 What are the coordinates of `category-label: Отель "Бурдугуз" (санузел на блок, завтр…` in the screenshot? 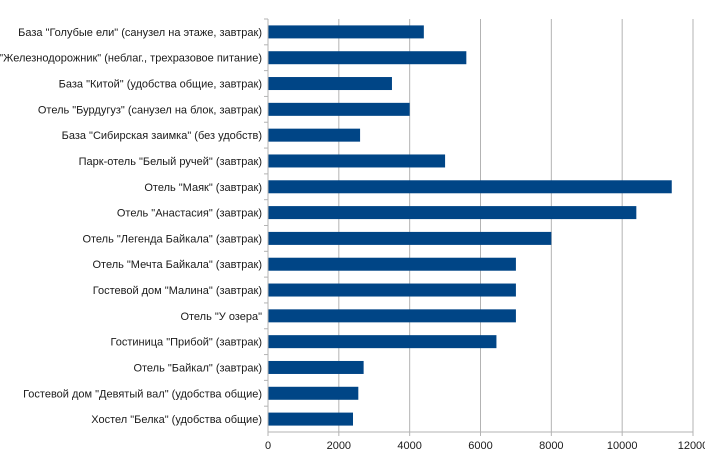 It's located at (150, 110).